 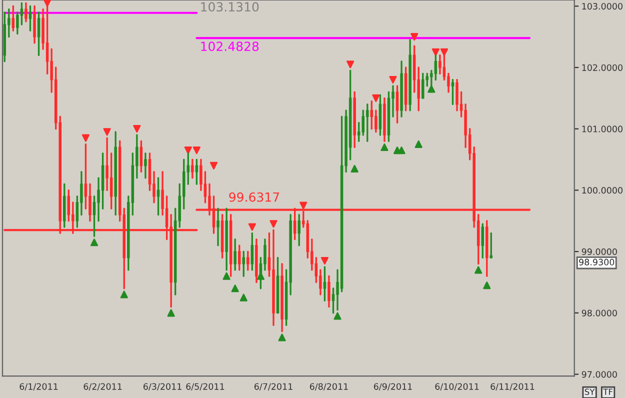 What do you see at coordinates (103, 387) in the screenshot?
I see `x-tick-label: 6/2/2011` at bounding box center [103, 387].